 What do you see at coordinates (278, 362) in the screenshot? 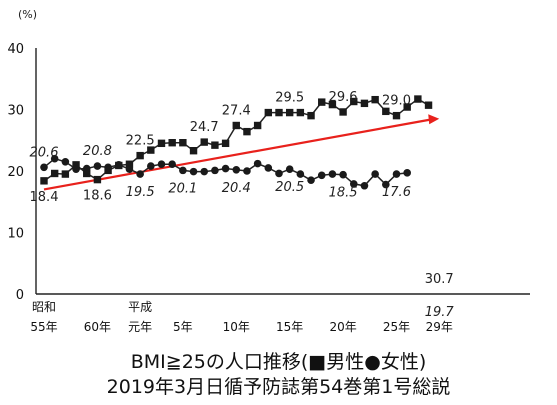
I see `chart-caption-title: BMI≧25の人口推移(■男性●女性)` at bounding box center [278, 362].